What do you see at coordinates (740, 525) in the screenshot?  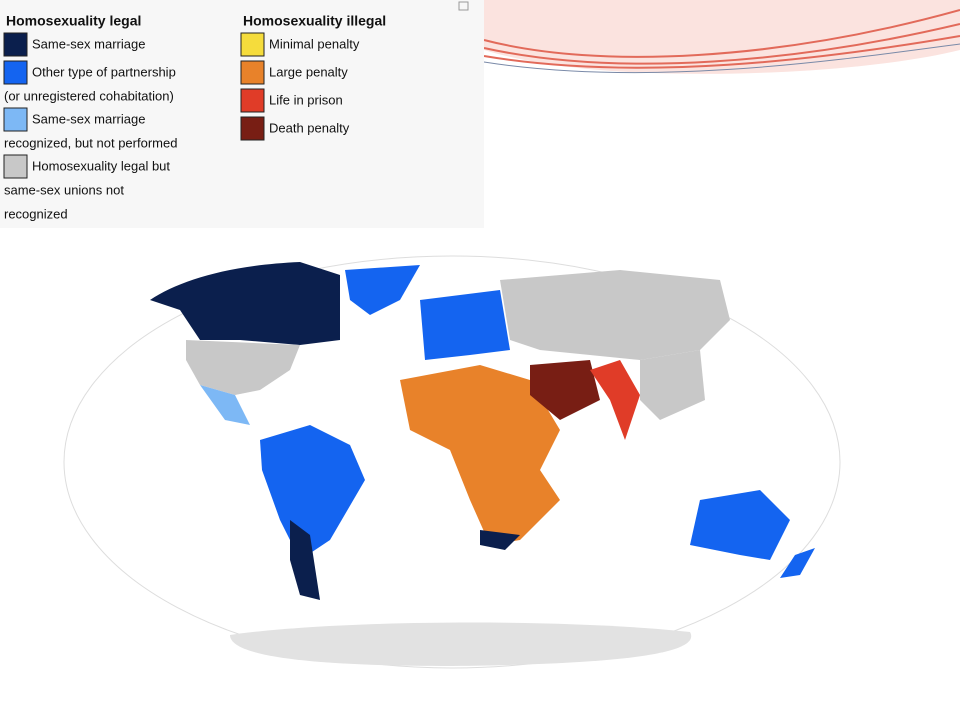 I see `australia` at bounding box center [740, 525].